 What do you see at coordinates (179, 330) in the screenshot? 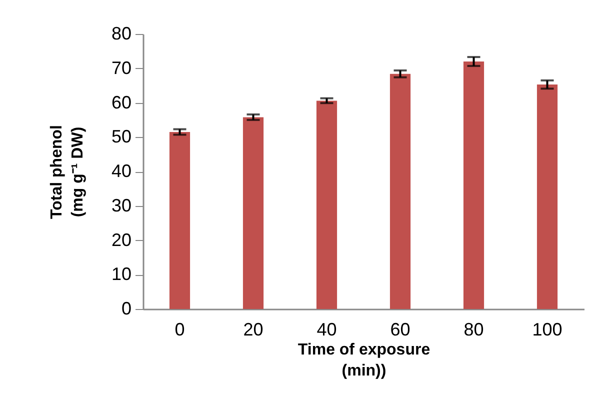
I see `x-tick-label: 0` at bounding box center [179, 330].